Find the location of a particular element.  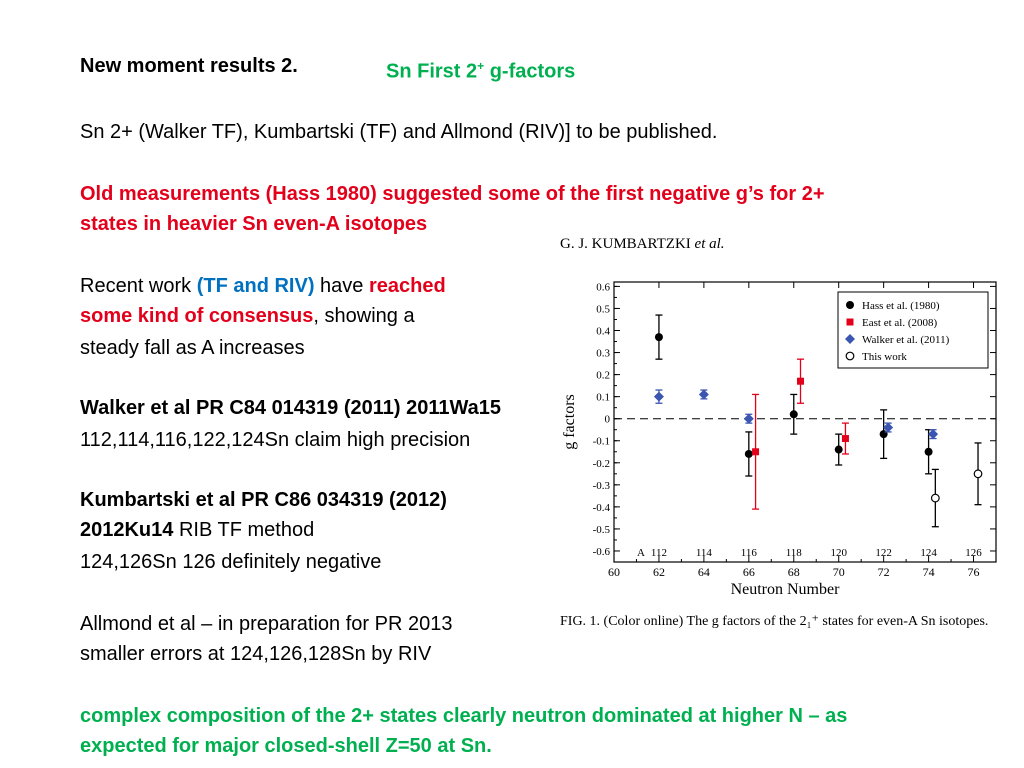

mass-number-label: 114 is located at coordinates (704, 553).